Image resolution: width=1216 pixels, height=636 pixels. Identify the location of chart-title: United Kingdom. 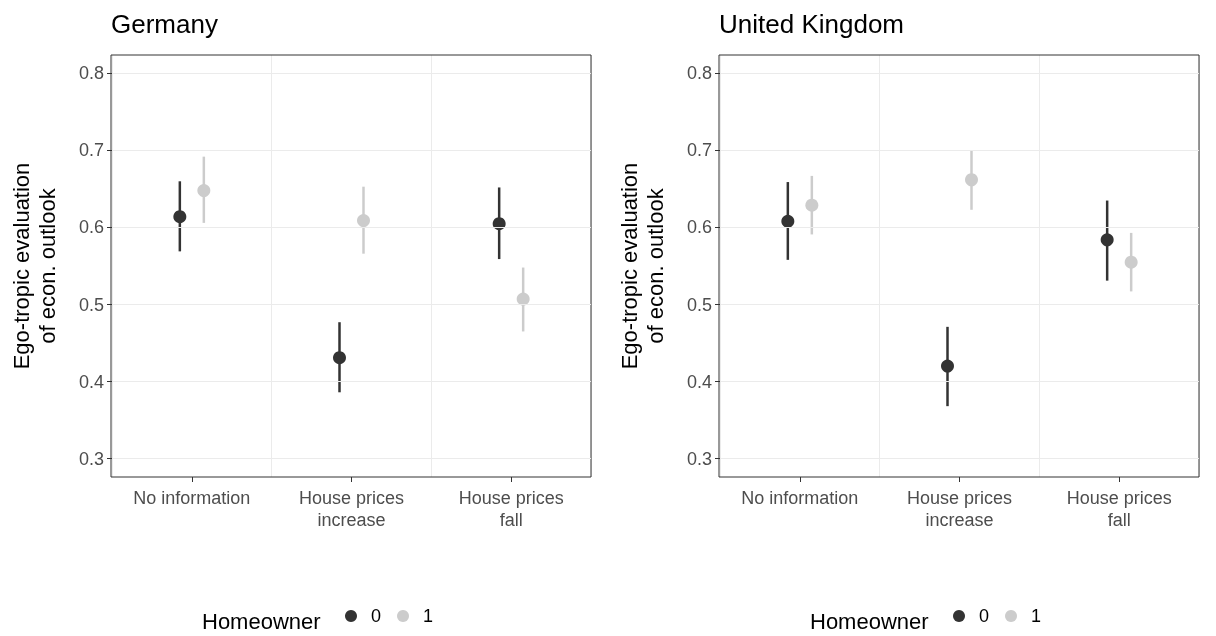
(811, 24).